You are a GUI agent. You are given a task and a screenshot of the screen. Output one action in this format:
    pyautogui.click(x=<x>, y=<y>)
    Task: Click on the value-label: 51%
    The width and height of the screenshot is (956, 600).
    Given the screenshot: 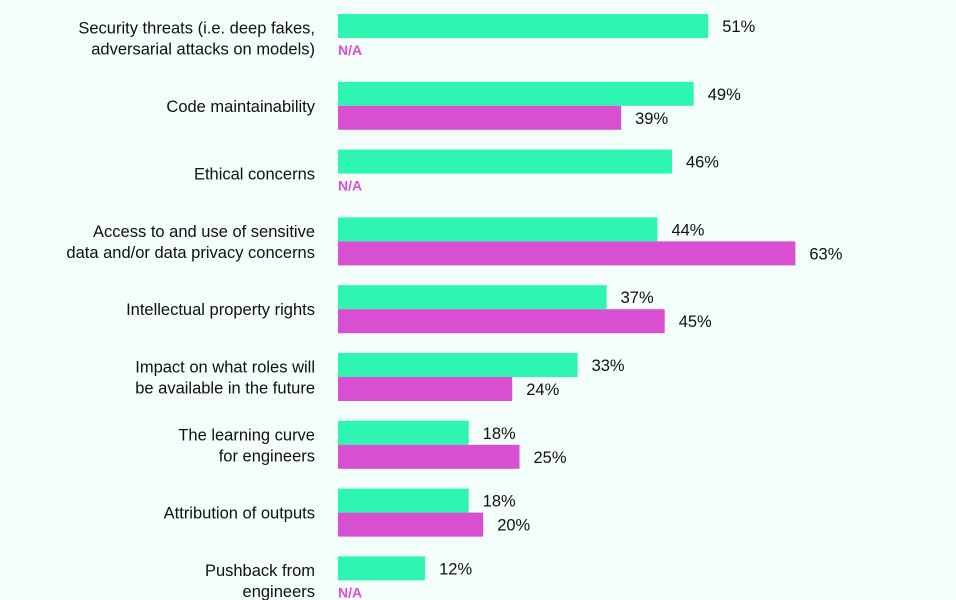 What is the action you would take?
    pyautogui.click(x=738, y=27)
    